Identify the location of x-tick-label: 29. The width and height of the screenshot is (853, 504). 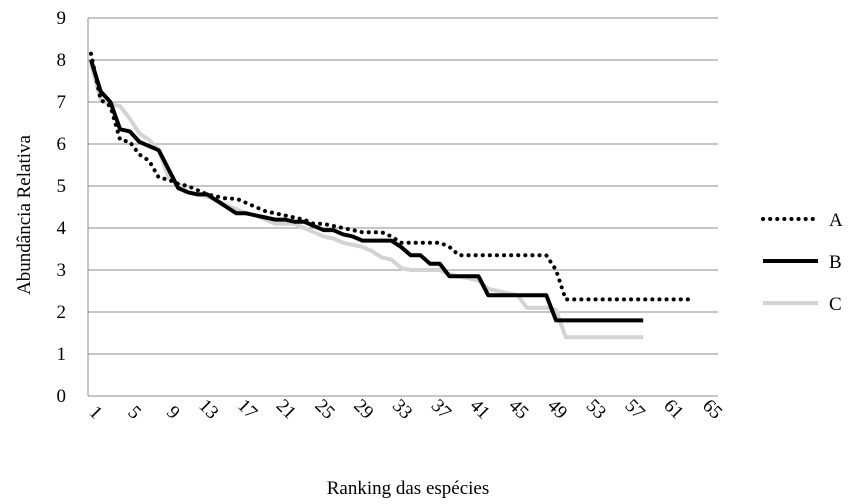
(363, 409).